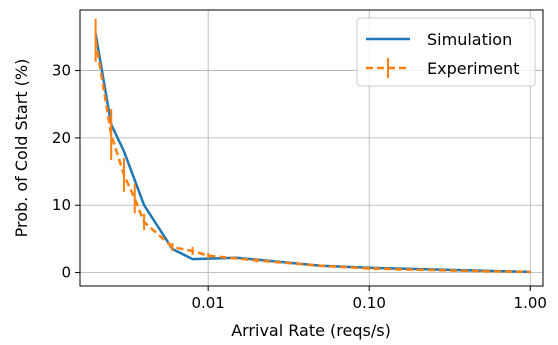 Image resolution: width=558 pixels, height=345 pixels. What do you see at coordinates (311, 330) in the screenshot?
I see `x-axis-label: Arrival Rate (reqs/s)` at bounding box center [311, 330].